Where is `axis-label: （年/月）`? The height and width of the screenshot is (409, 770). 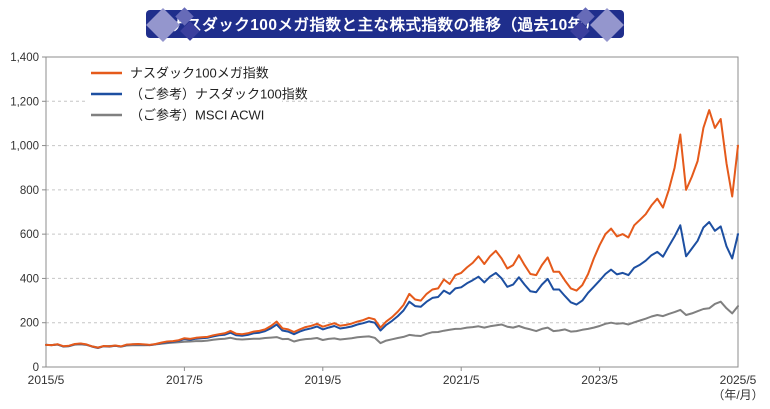 axis-label: （年/月） is located at coordinates (737, 395).